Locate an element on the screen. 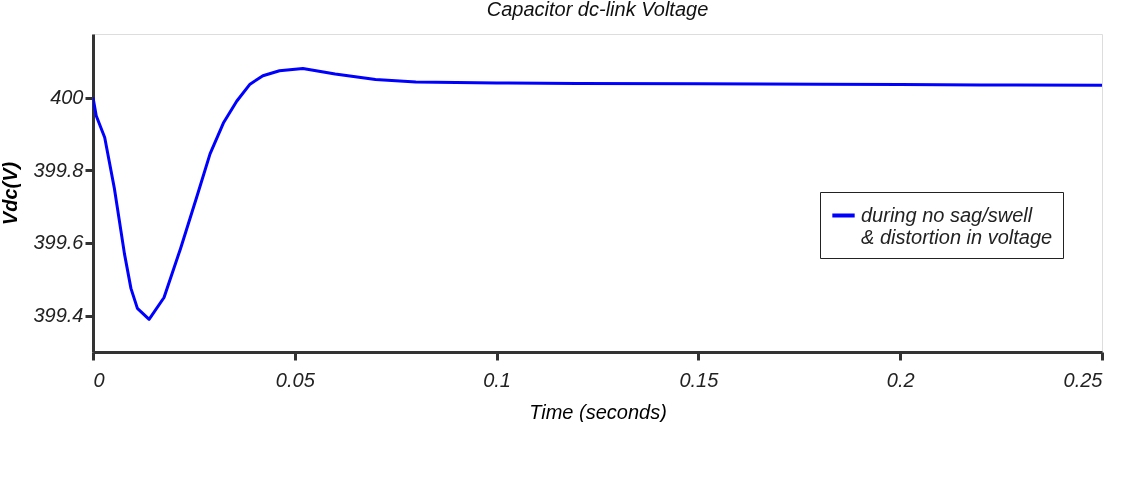 The width and height of the screenshot is (1130, 500). x-tick-label: 0.1 is located at coordinates (497, 379).